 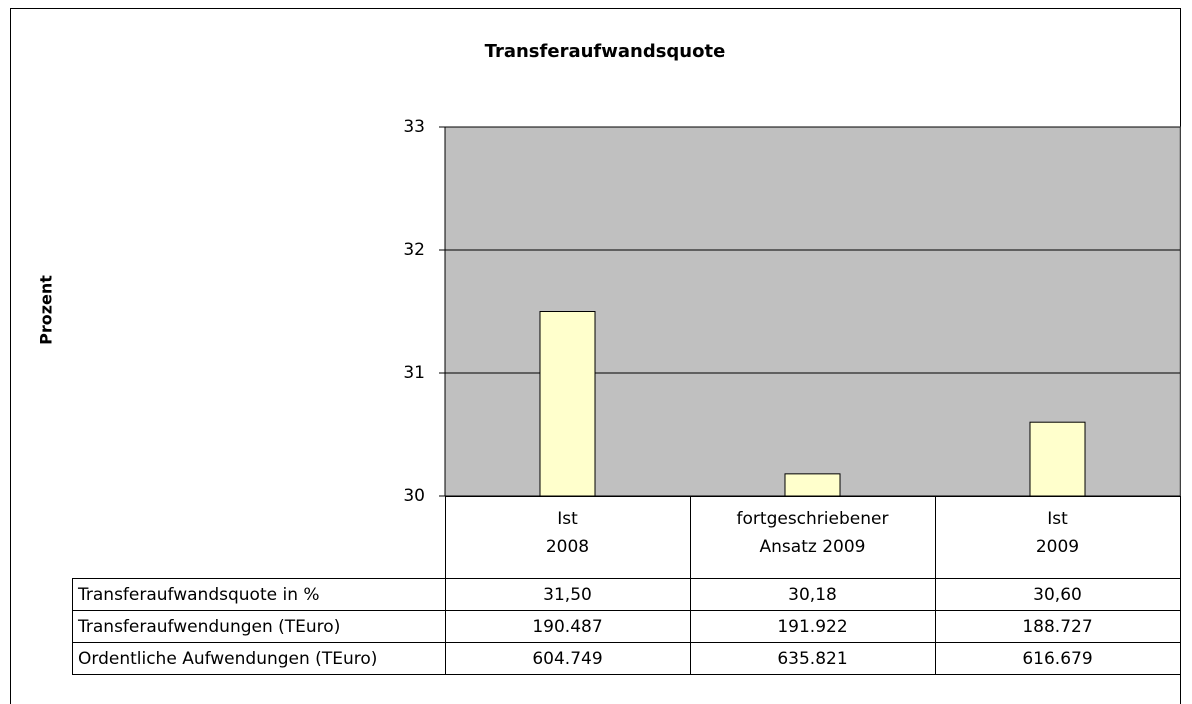 What do you see at coordinates (46, 310) in the screenshot?
I see `y-axis-label: Prozent` at bounding box center [46, 310].